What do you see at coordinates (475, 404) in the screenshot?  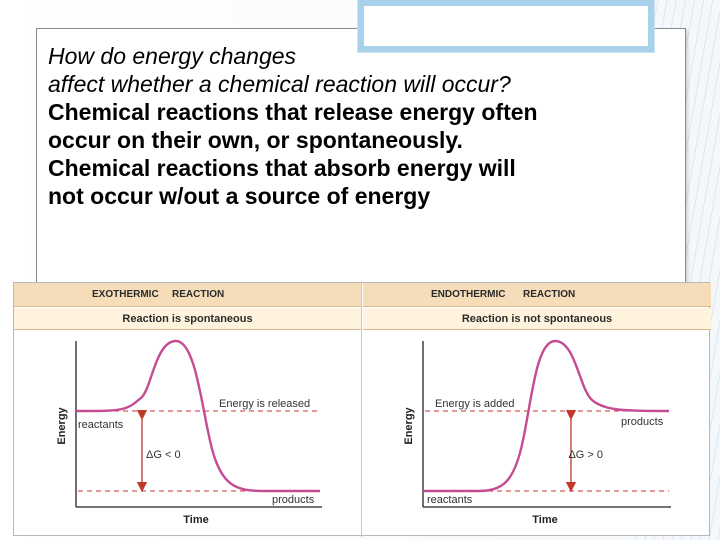 I see `energy-change-label: Energy is added` at bounding box center [475, 404].